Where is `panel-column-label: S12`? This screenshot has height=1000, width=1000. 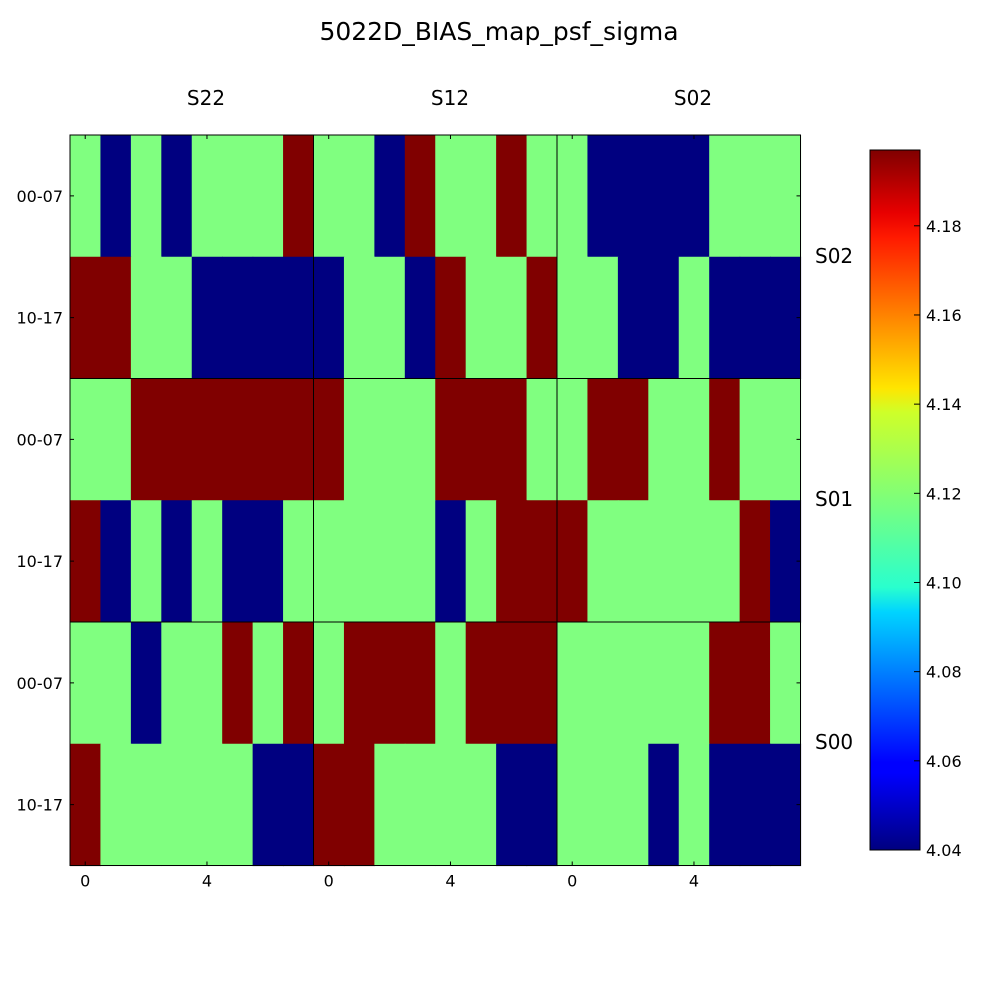 panel-column-label: S12 is located at coordinates (450, 98).